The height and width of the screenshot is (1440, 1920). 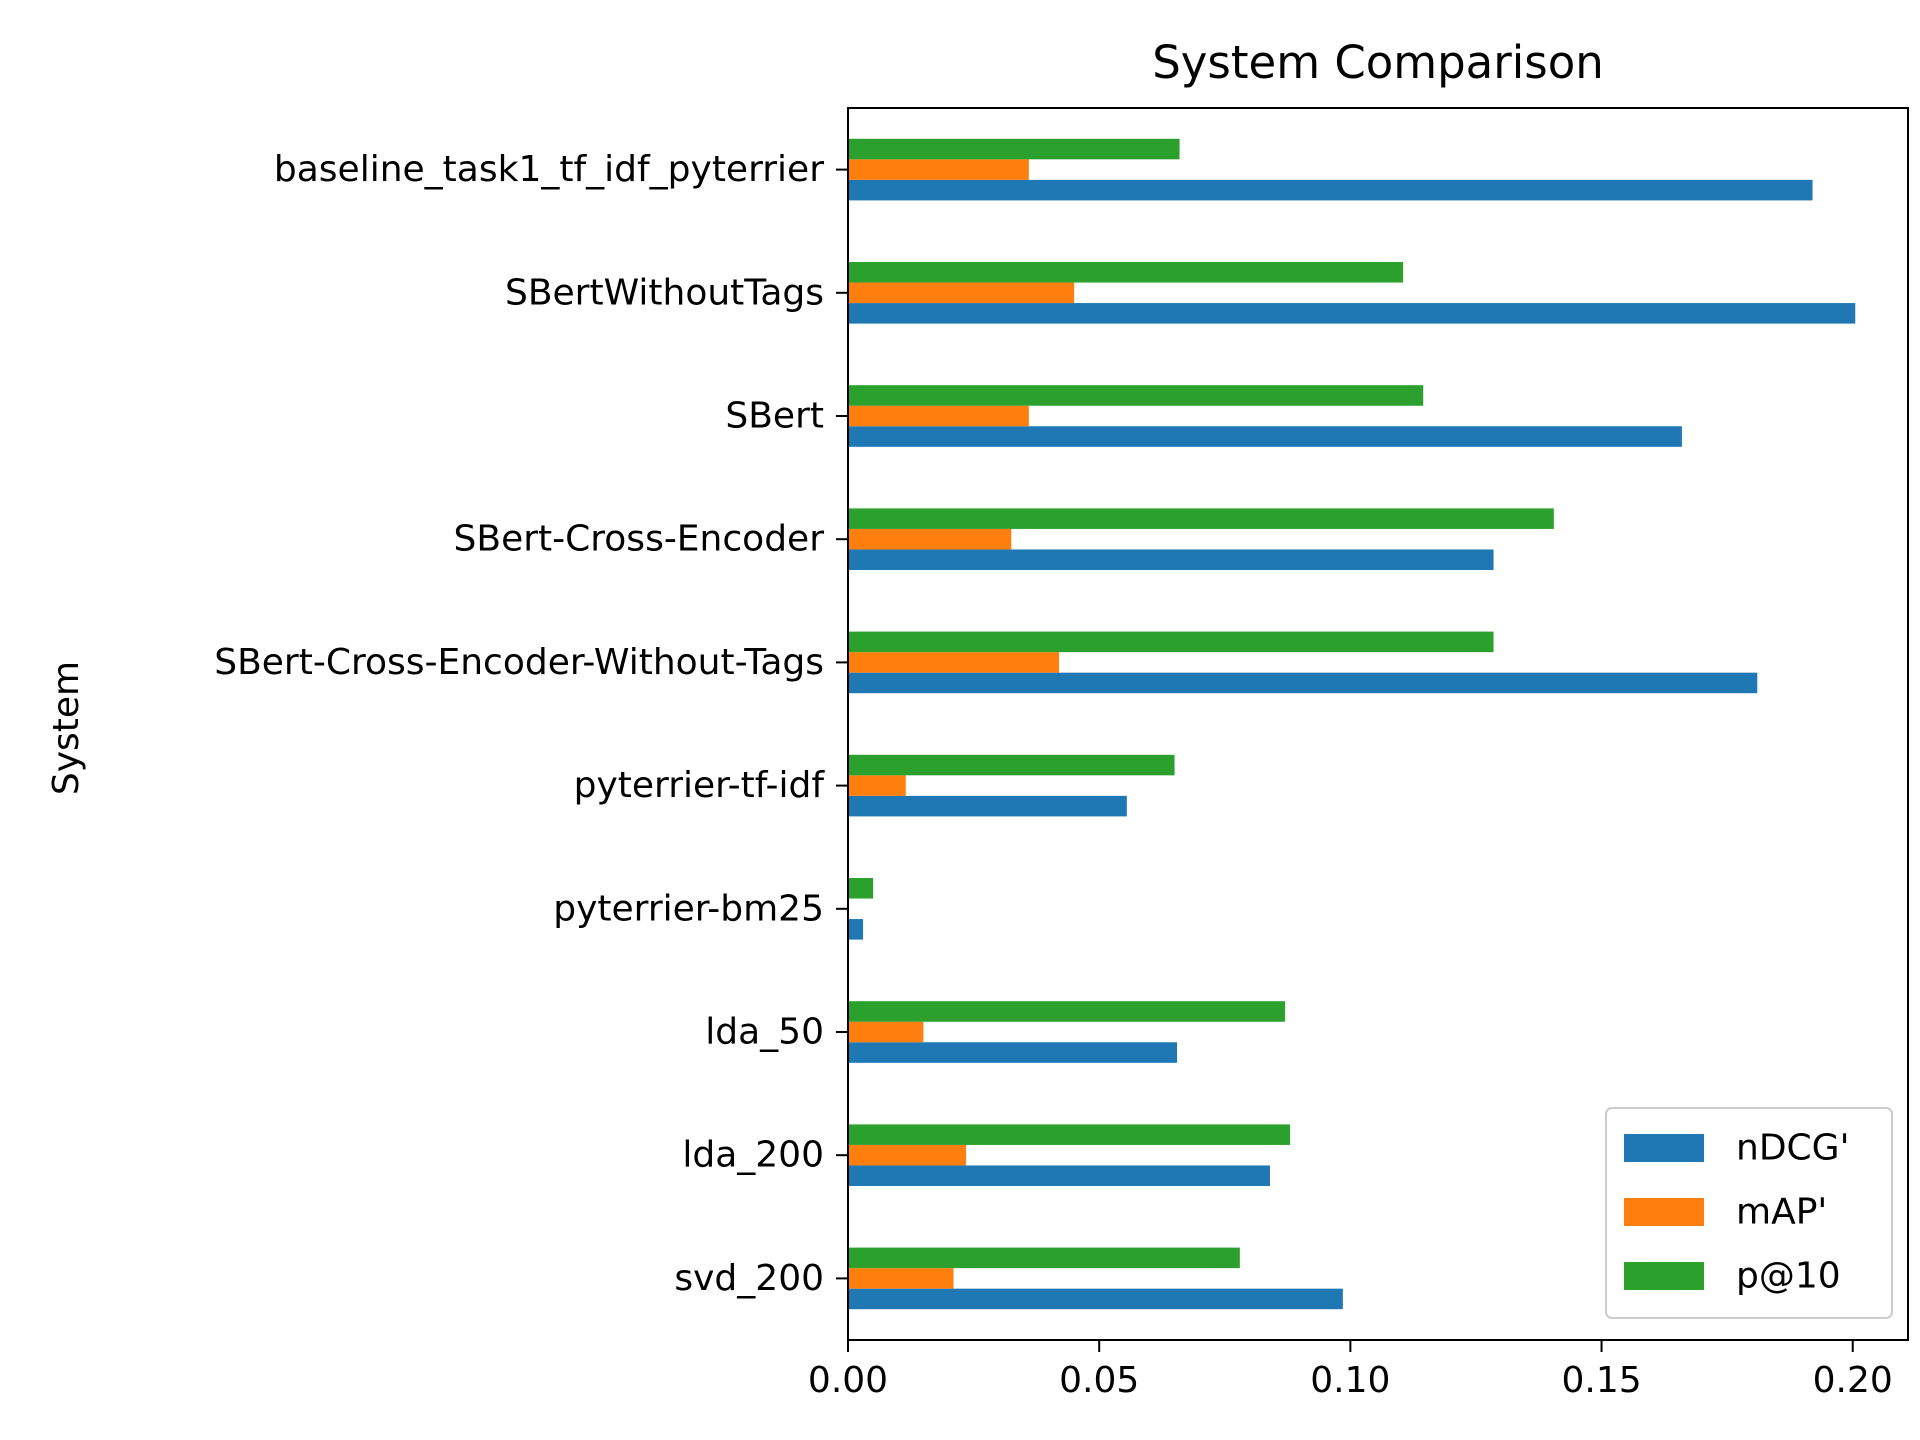 I want to click on bar-p@10-9, so click(x=1069, y=1134).